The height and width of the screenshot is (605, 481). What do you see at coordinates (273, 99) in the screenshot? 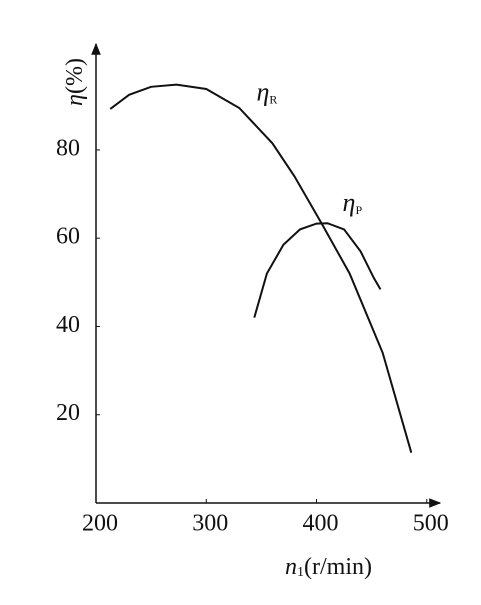
I see `series-label-sub: R` at bounding box center [273, 99].